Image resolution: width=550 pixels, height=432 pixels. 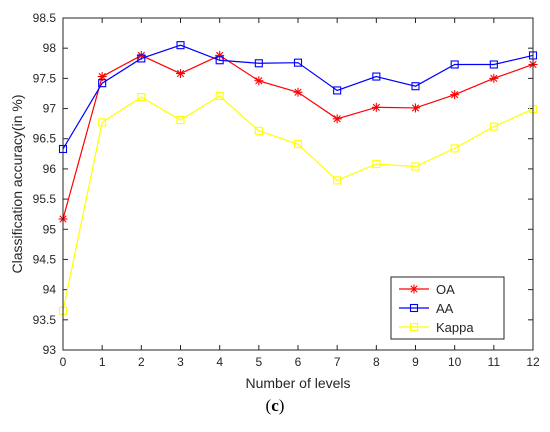 What do you see at coordinates (455, 362) in the screenshot?
I see `x-tick-label: 10` at bounding box center [455, 362].